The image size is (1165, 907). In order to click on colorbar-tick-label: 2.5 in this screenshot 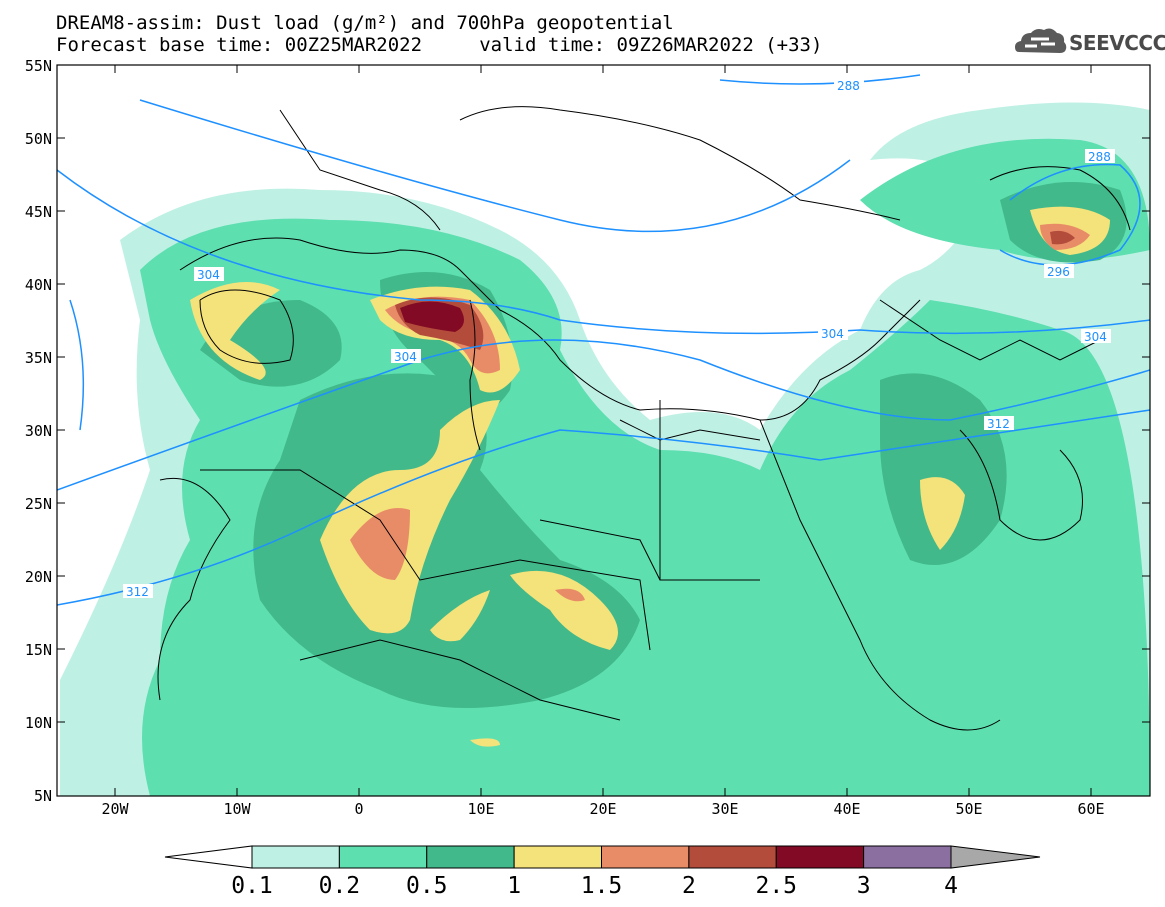, I will do `click(776, 886)`.